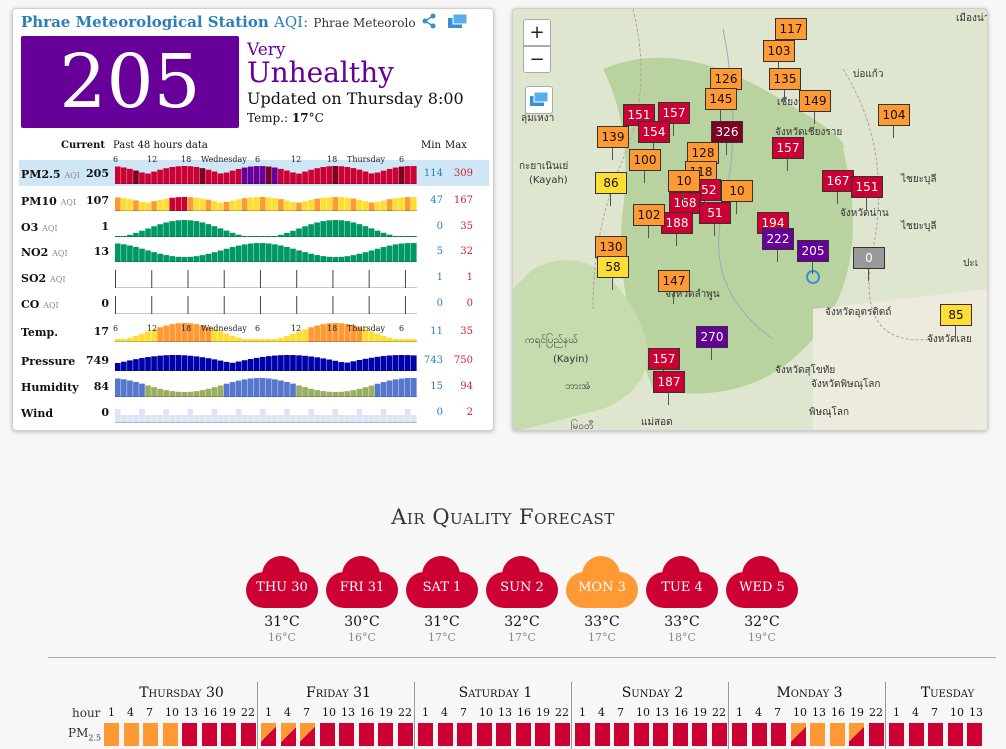  I want to click on station-marker: 205, so click(813, 257).